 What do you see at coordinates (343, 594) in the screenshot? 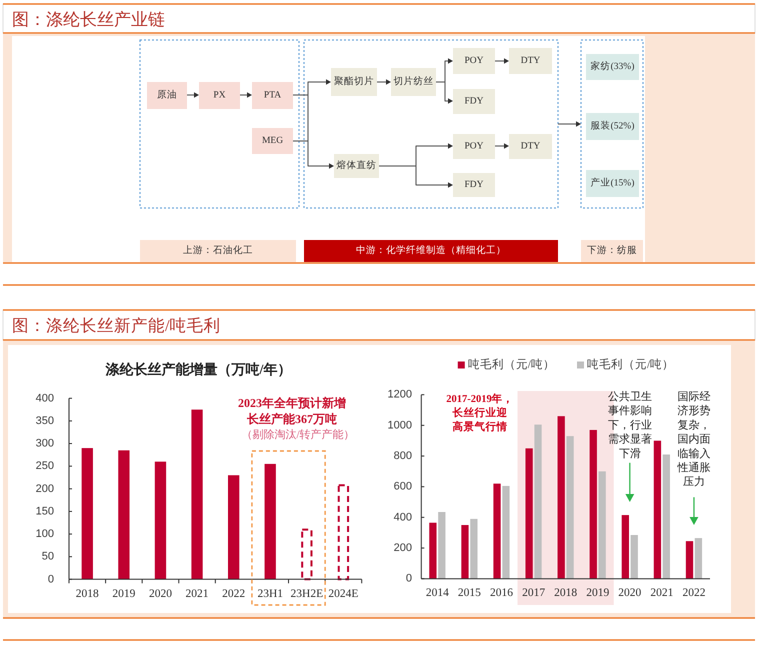
I see `x-tick-label: 2024E` at bounding box center [343, 594].